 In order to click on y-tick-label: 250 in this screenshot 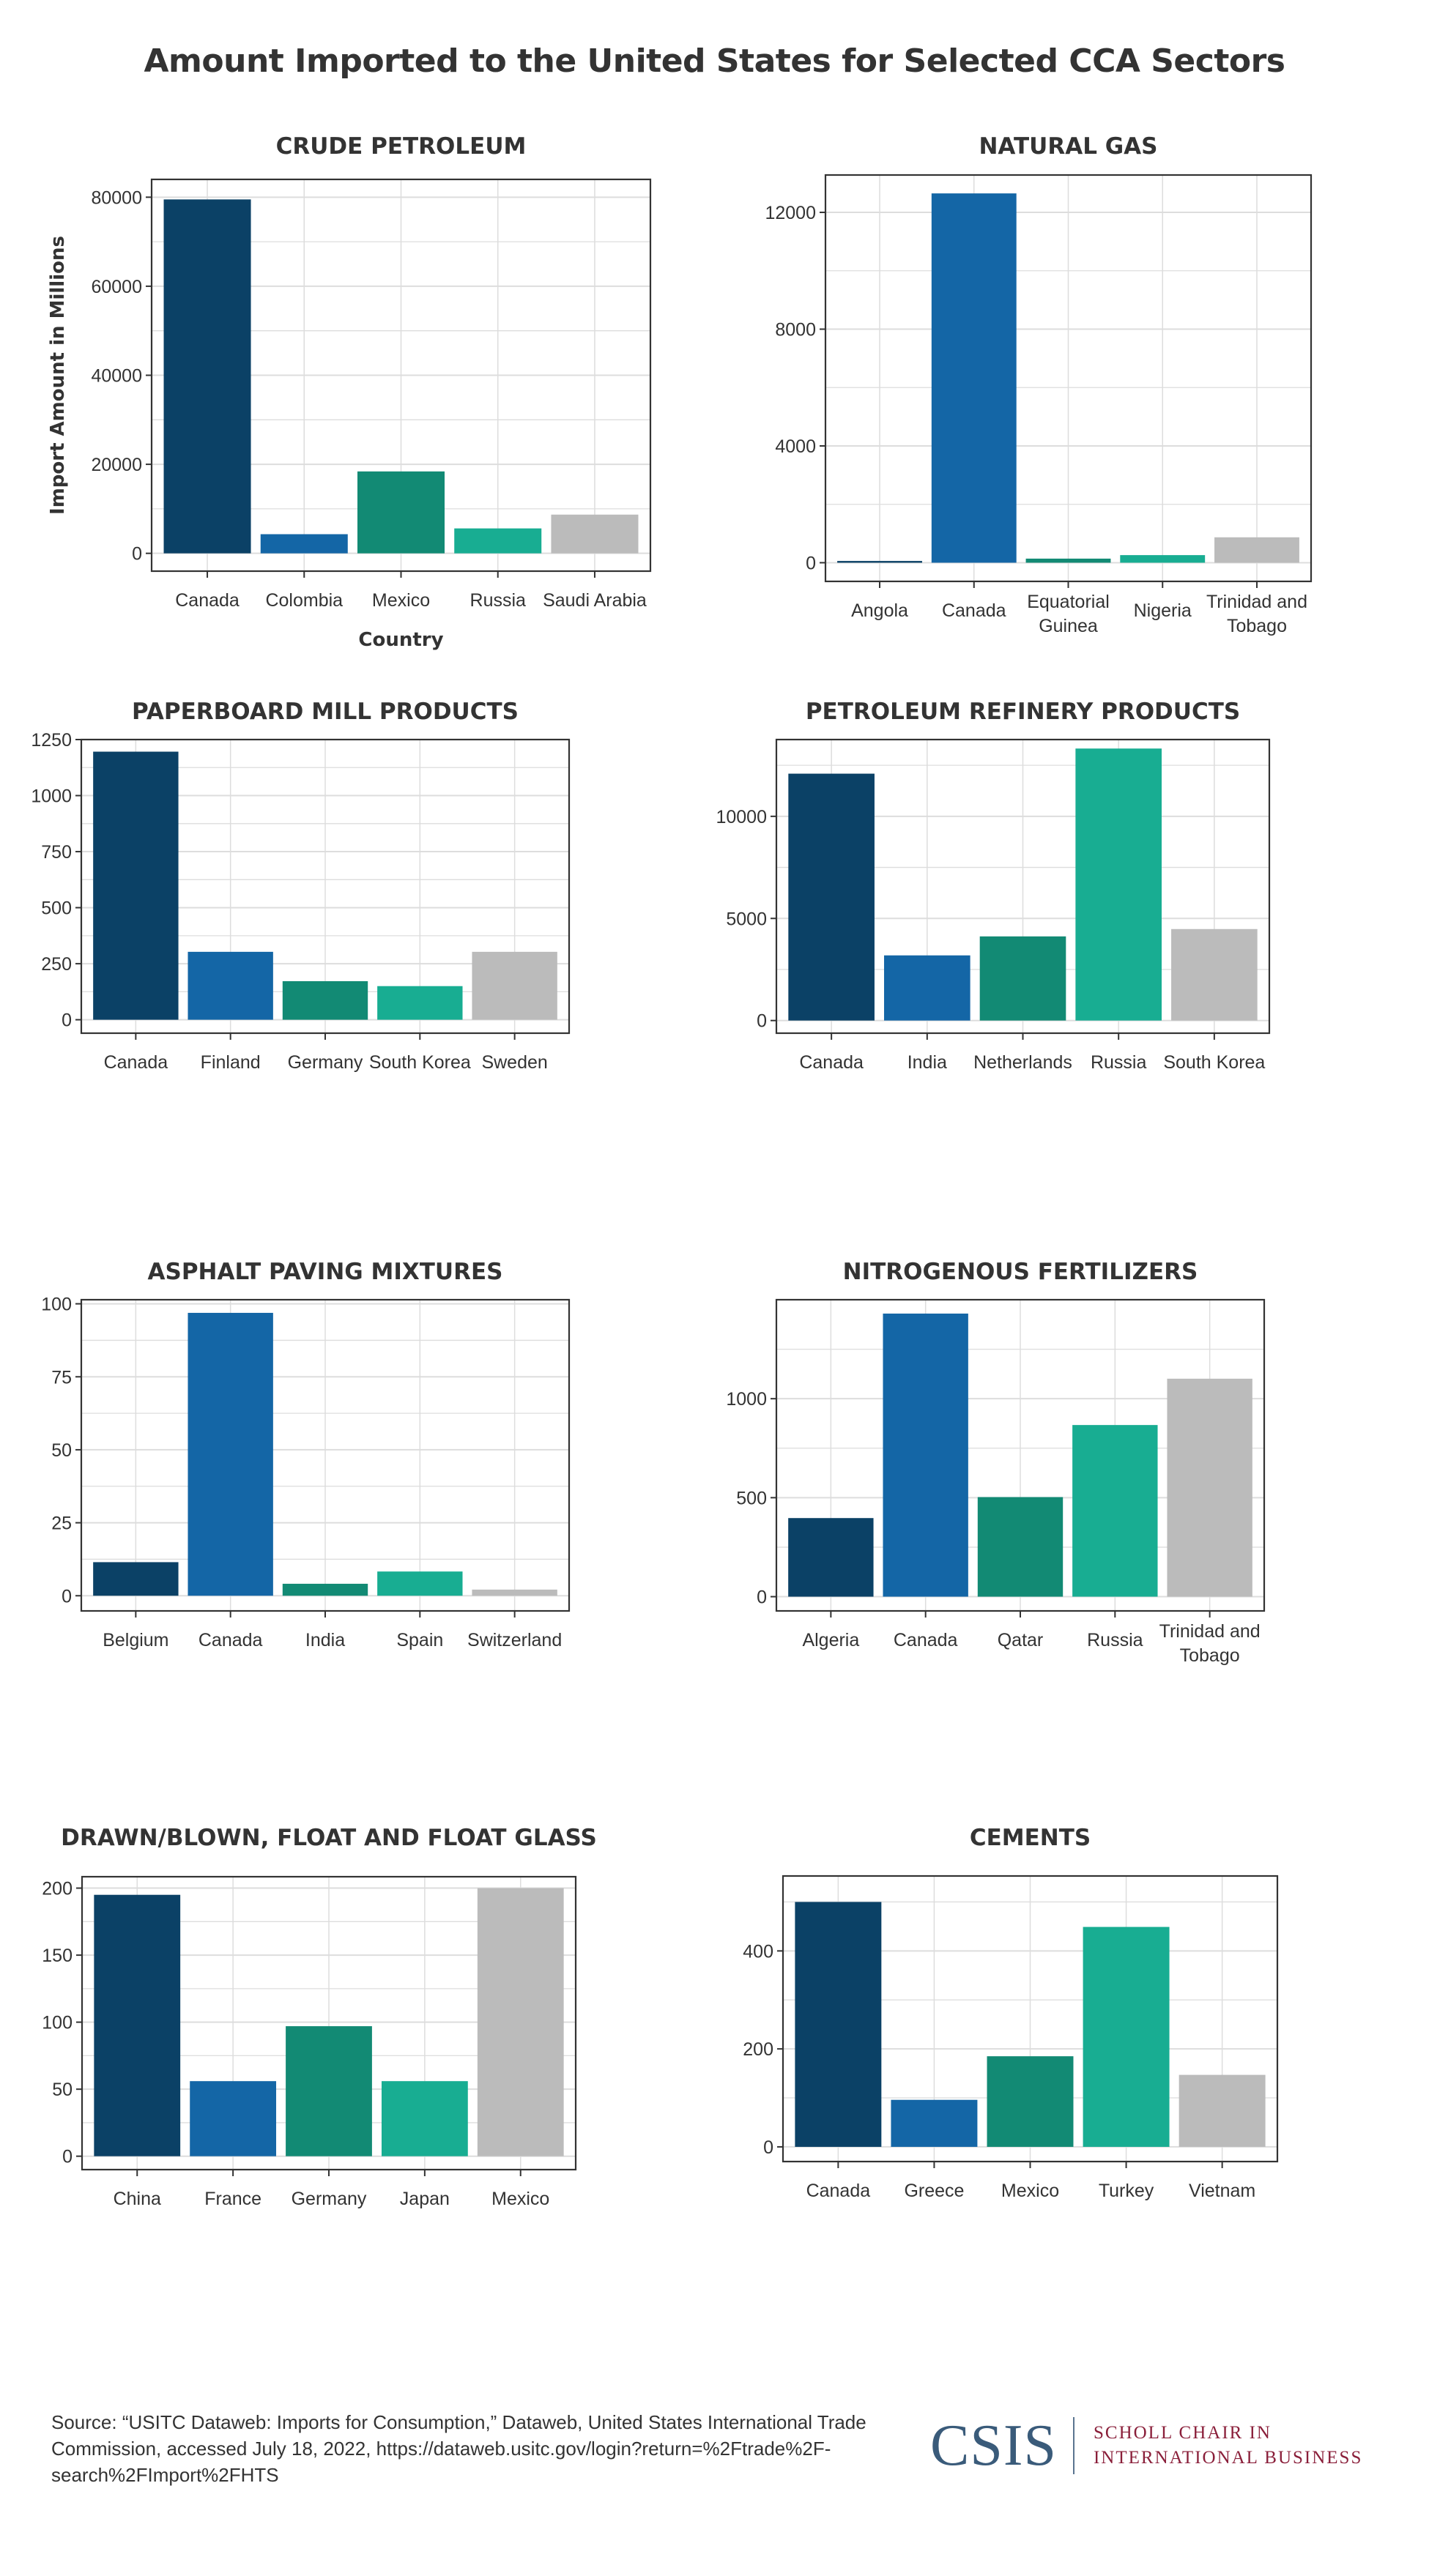, I will do `click(56, 964)`.